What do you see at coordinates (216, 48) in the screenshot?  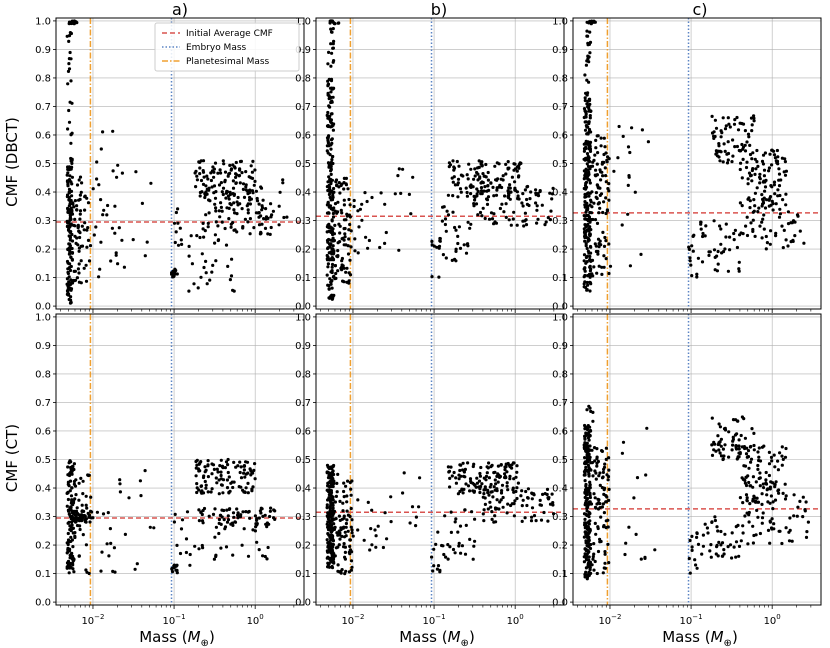 I see `legend-label-embryo: Embryo Mass` at bounding box center [216, 48].